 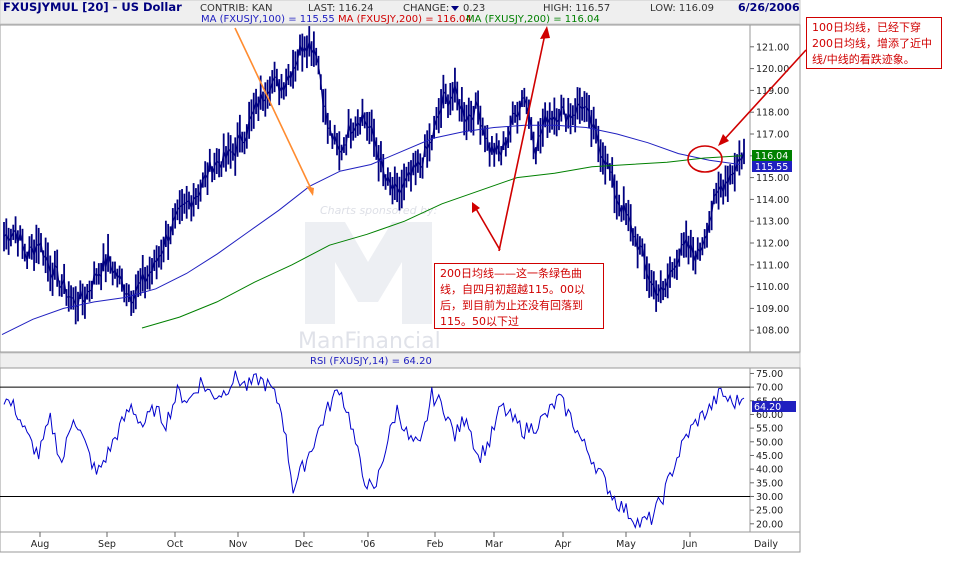 I want to click on rsi-tick-label: 35.00, so click(x=769, y=483).